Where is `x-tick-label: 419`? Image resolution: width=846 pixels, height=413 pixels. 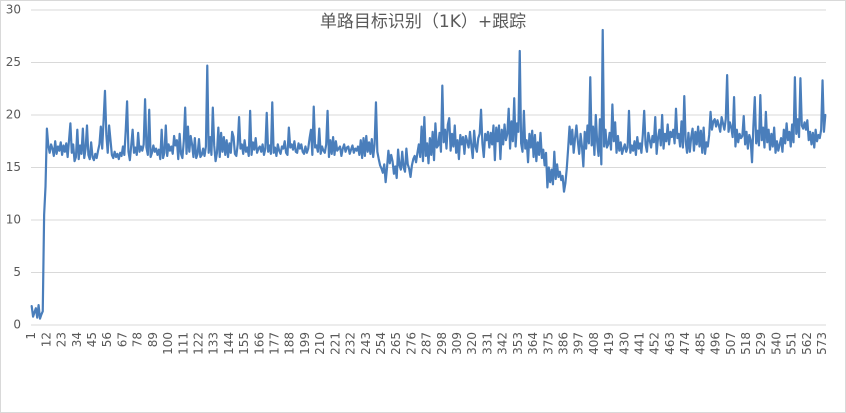 x-tick-label: 419 is located at coordinates (609, 343).